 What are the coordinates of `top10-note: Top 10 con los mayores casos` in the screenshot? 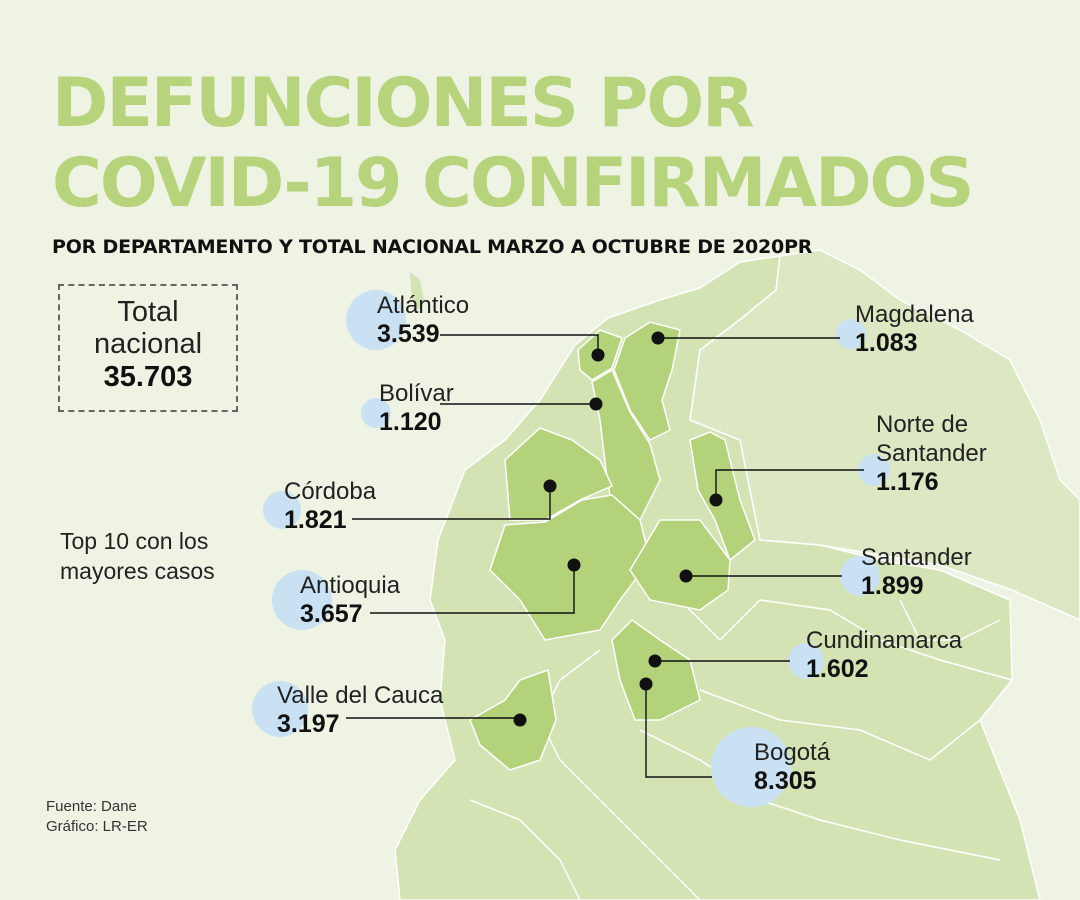 It's located at (137, 556).